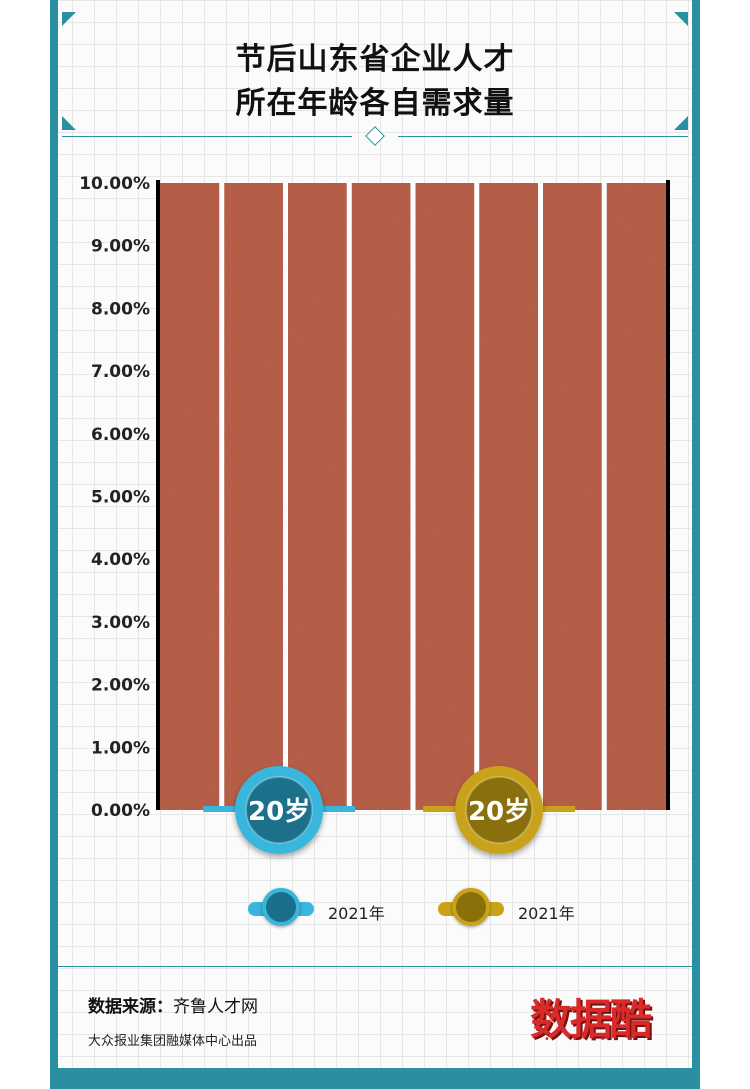 The height and width of the screenshot is (1089, 750). I want to click on bottom-border, so click(375, 1078).